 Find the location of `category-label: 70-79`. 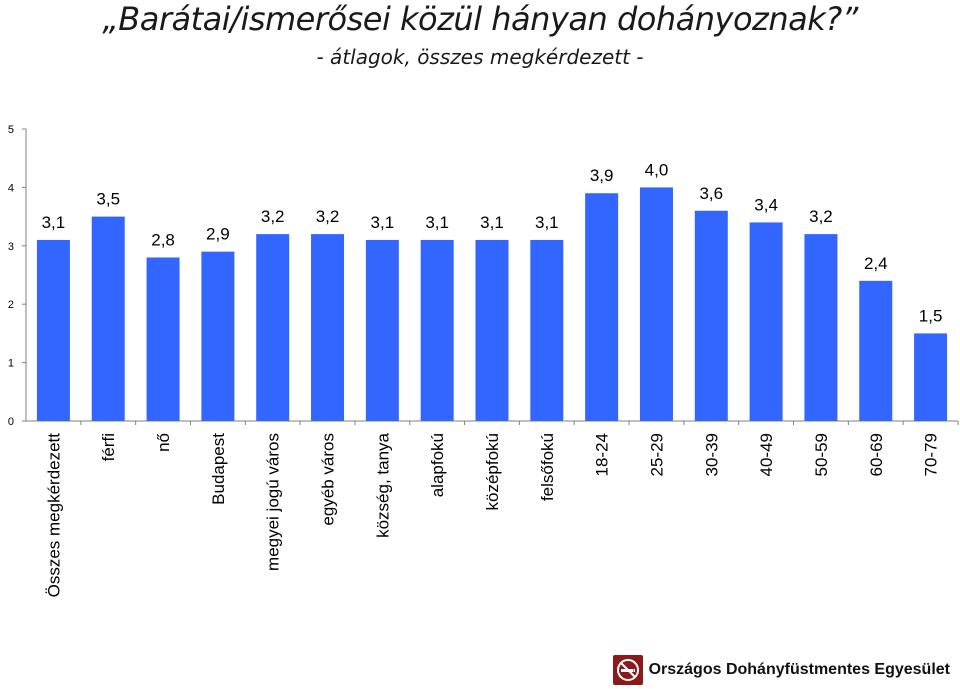

category-label: 70-79 is located at coordinates (931, 454).